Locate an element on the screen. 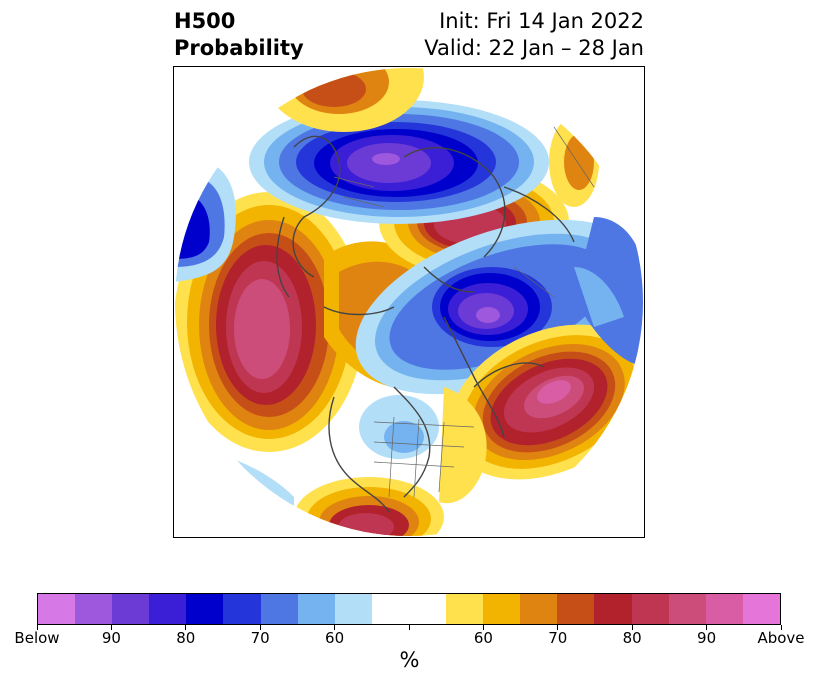 This screenshot has height=686, width=819. title-field-name: H500 is located at coordinates (205, 21).